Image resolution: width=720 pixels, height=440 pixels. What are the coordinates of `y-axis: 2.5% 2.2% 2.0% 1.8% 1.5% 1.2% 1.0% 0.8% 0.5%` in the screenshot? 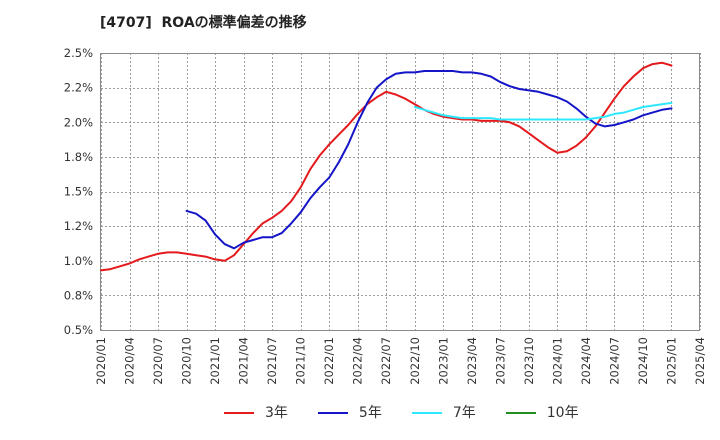 It's located at (78, 191).